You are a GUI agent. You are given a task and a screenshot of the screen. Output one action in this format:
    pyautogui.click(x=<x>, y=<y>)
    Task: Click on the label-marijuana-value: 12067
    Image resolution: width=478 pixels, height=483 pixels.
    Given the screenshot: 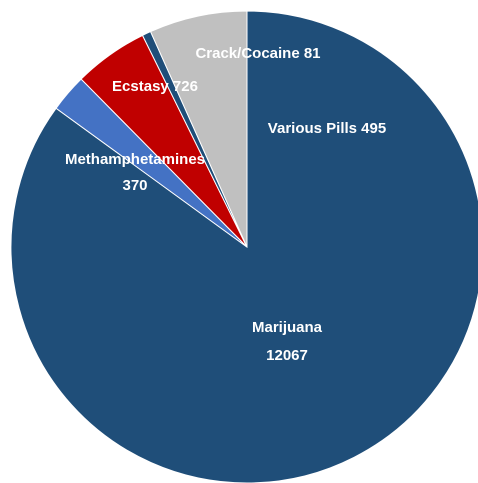 What is the action you would take?
    pyautogui.click(x=287, y=355)
    